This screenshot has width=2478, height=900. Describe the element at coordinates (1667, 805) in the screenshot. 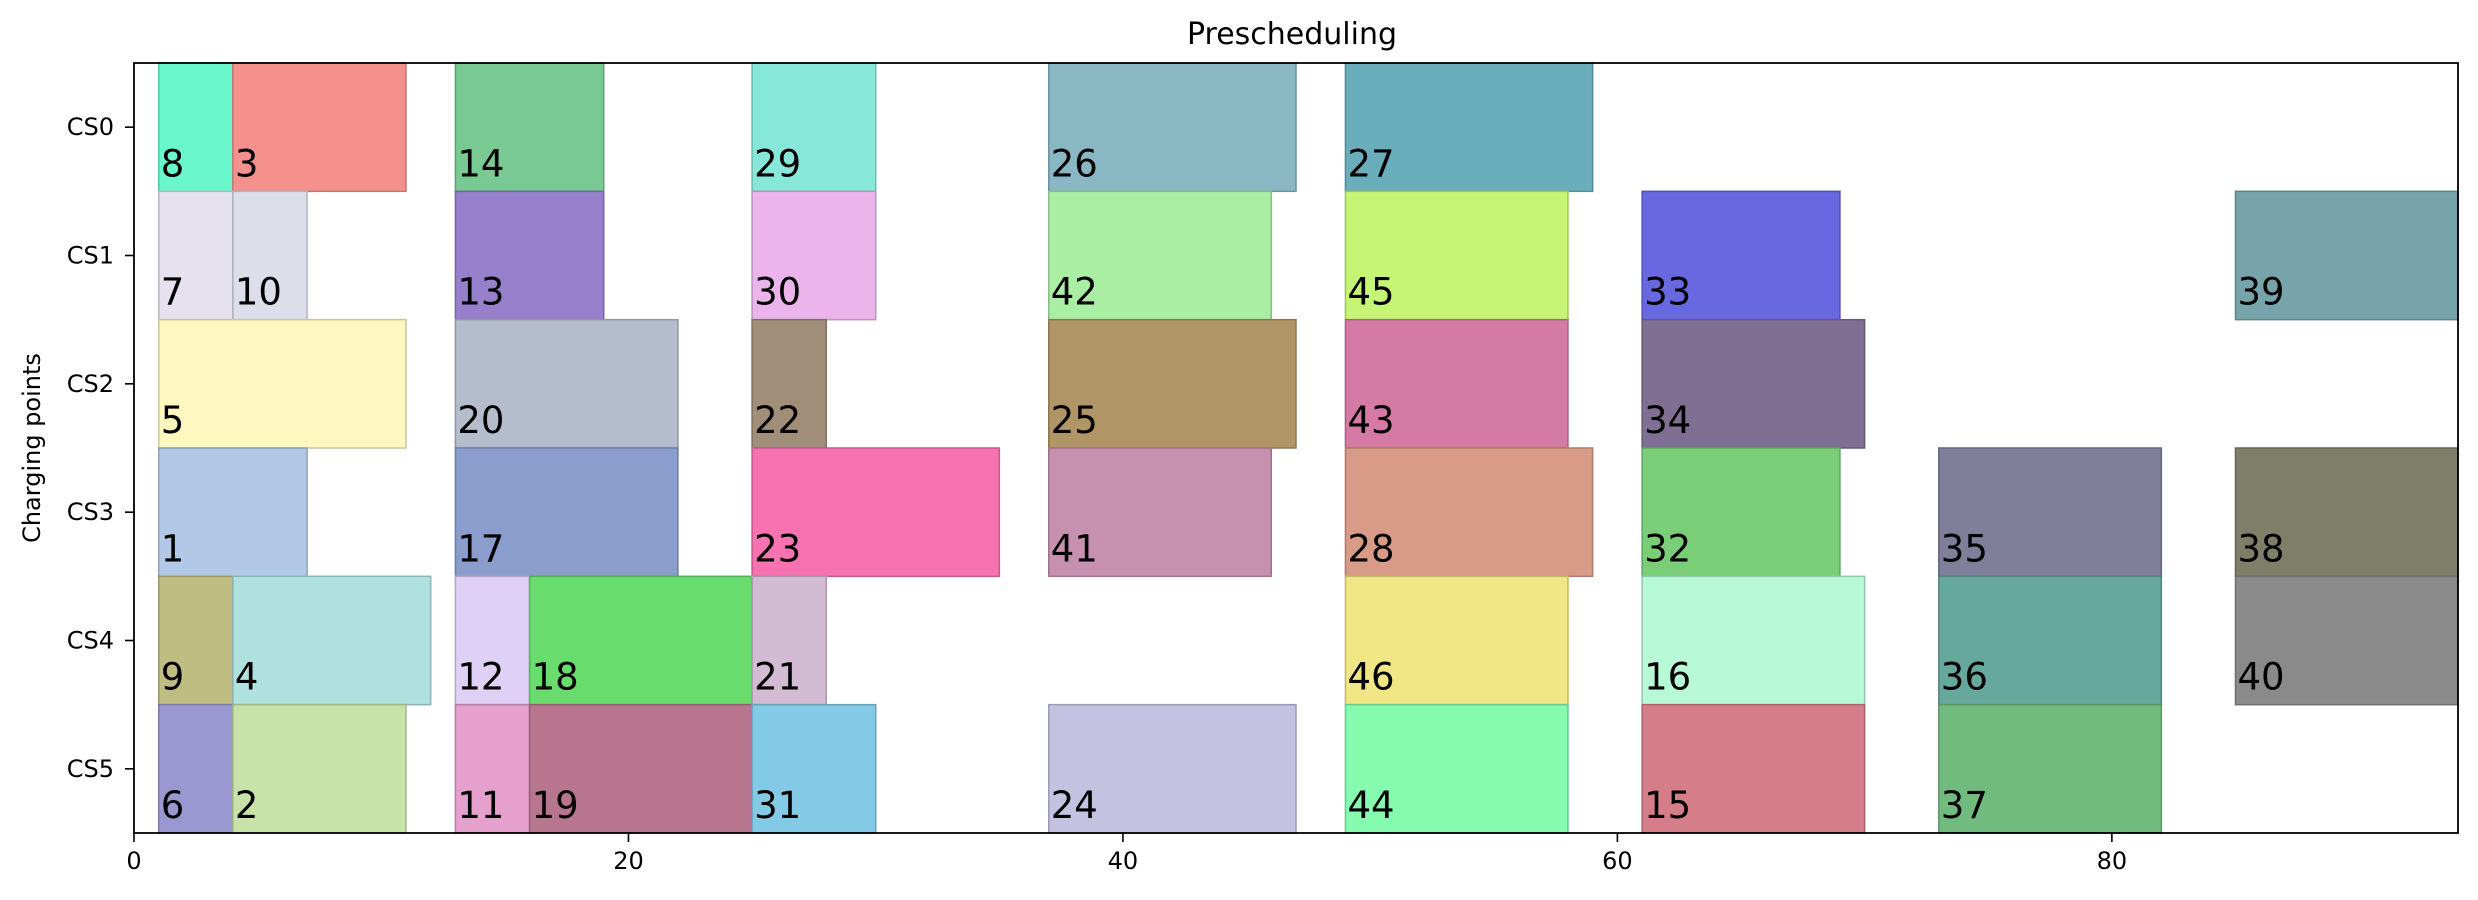

I see `task-label-15: 15` at that location.